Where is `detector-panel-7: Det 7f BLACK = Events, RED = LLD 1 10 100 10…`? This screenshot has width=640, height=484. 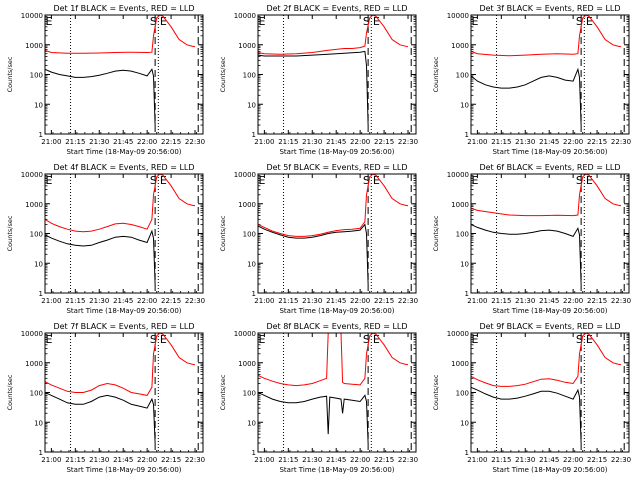
detector-panel-7: Det 7f BLACK = Events, RED = LLD 1 10 100 10… is located at coordinates (105, 398).